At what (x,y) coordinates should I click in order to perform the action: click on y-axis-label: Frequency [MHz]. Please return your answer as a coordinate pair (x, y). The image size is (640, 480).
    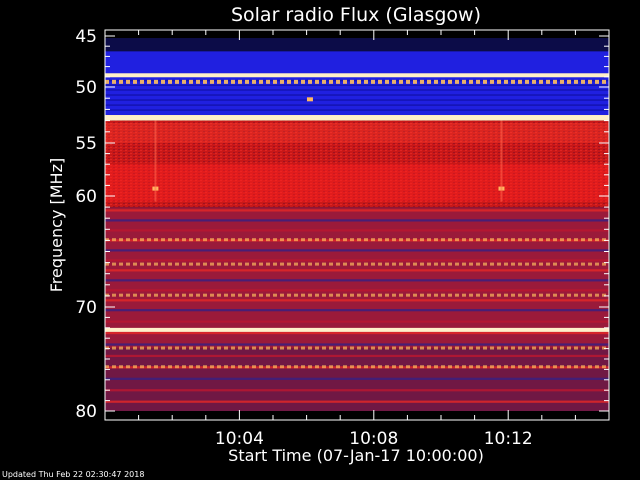
    Looking at the image, I should click on (56, 225).